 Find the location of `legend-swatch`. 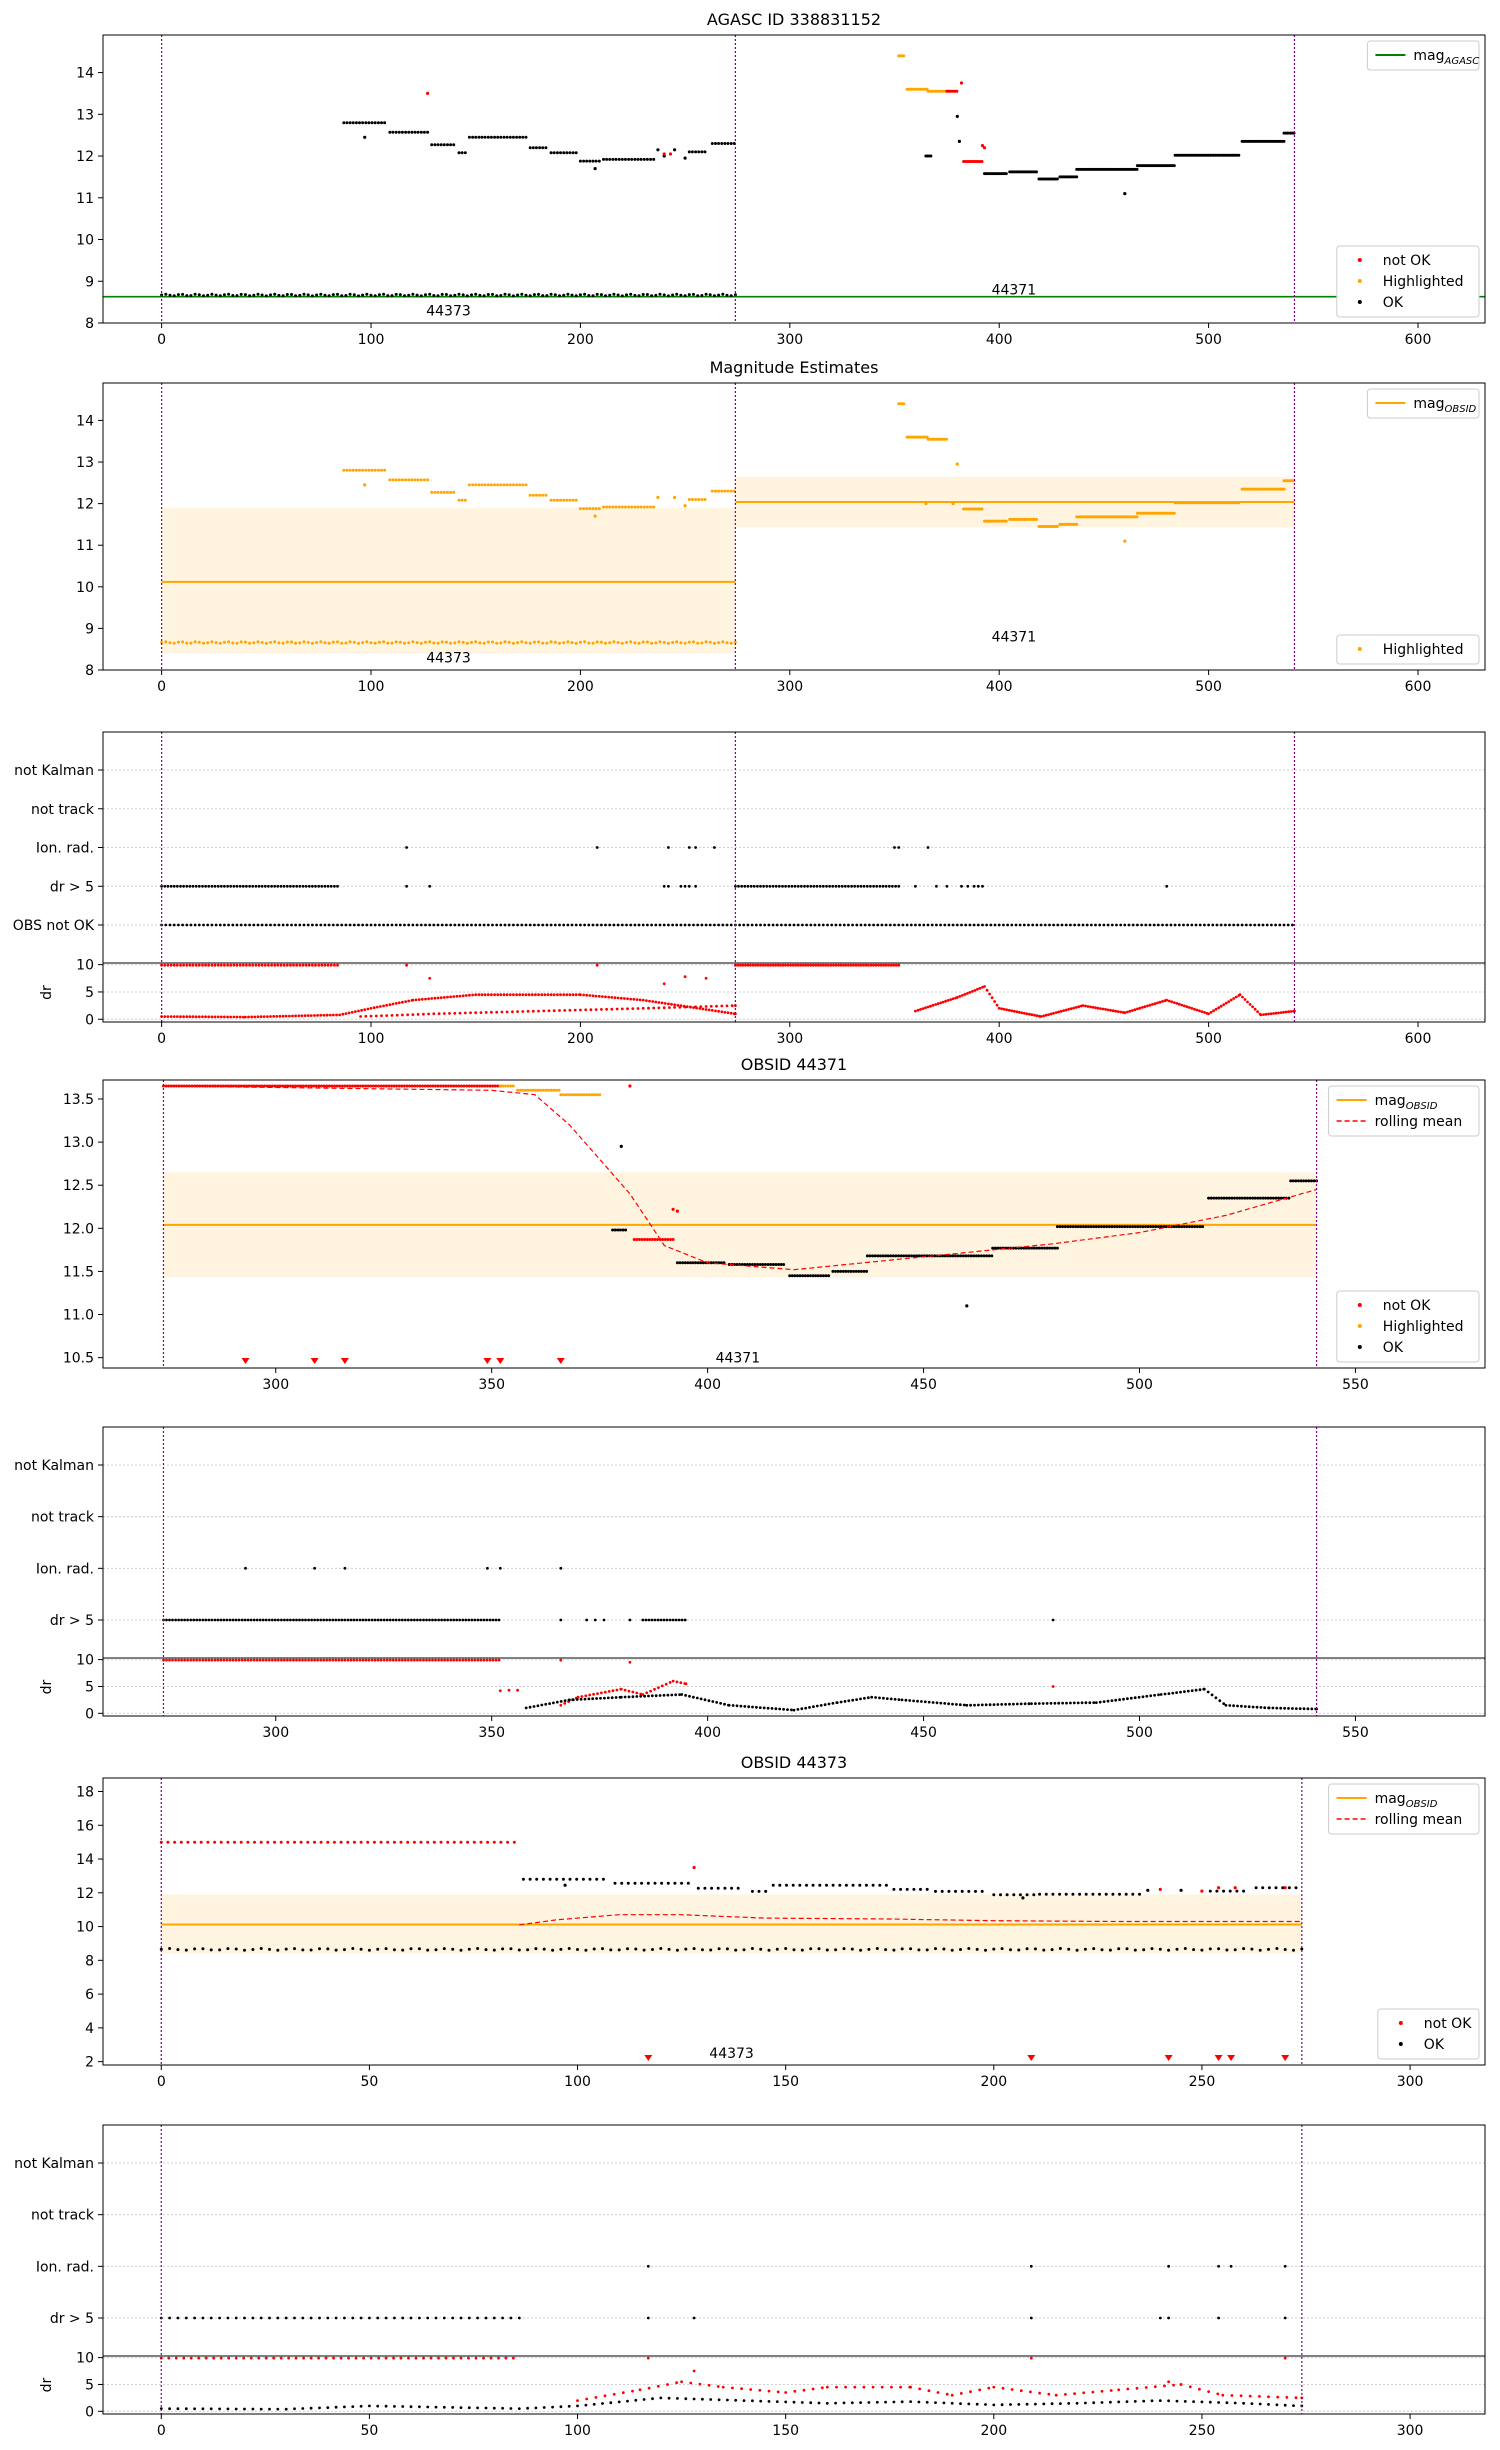

legend-swatch is located at coordinates (1359, 1347).